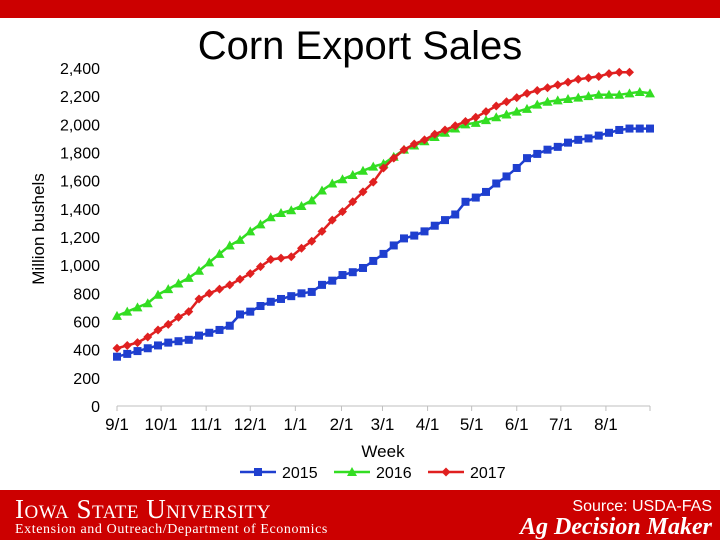  I want to click on legend-marker-2015, so click(258, 472).